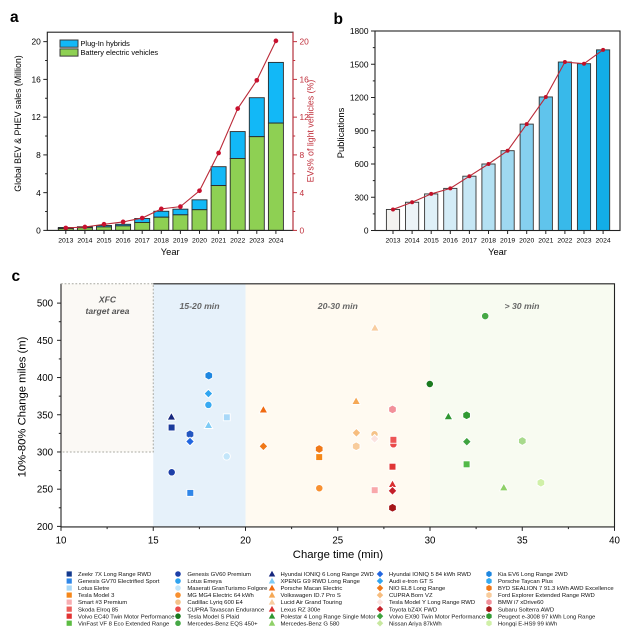 This screenshot has height=639, width=640. What do you see at coordinates (525, 582) in the screenshot?
I see `svg-text: Porsche Taycan Plus` at bounding box center [525, 582].